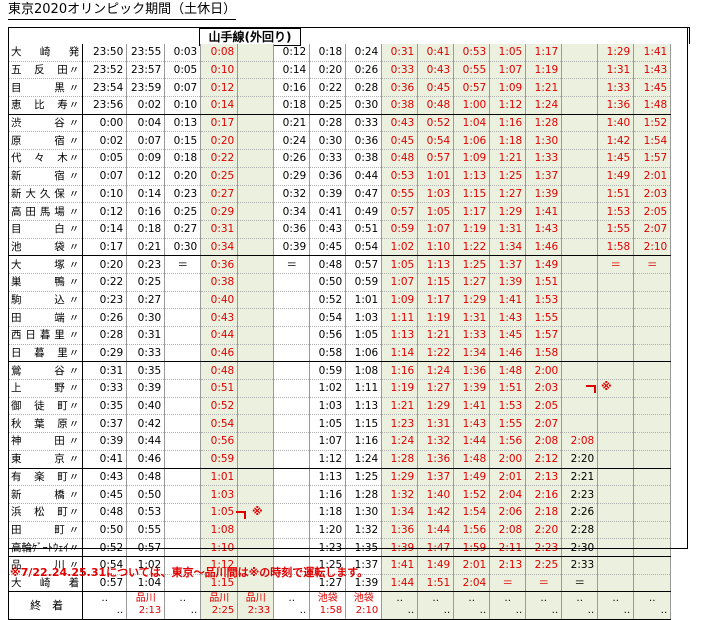 The width and height of the screenshot is (706, 620). I want to click on station-name: 大 崎 発, so click(45, 53).